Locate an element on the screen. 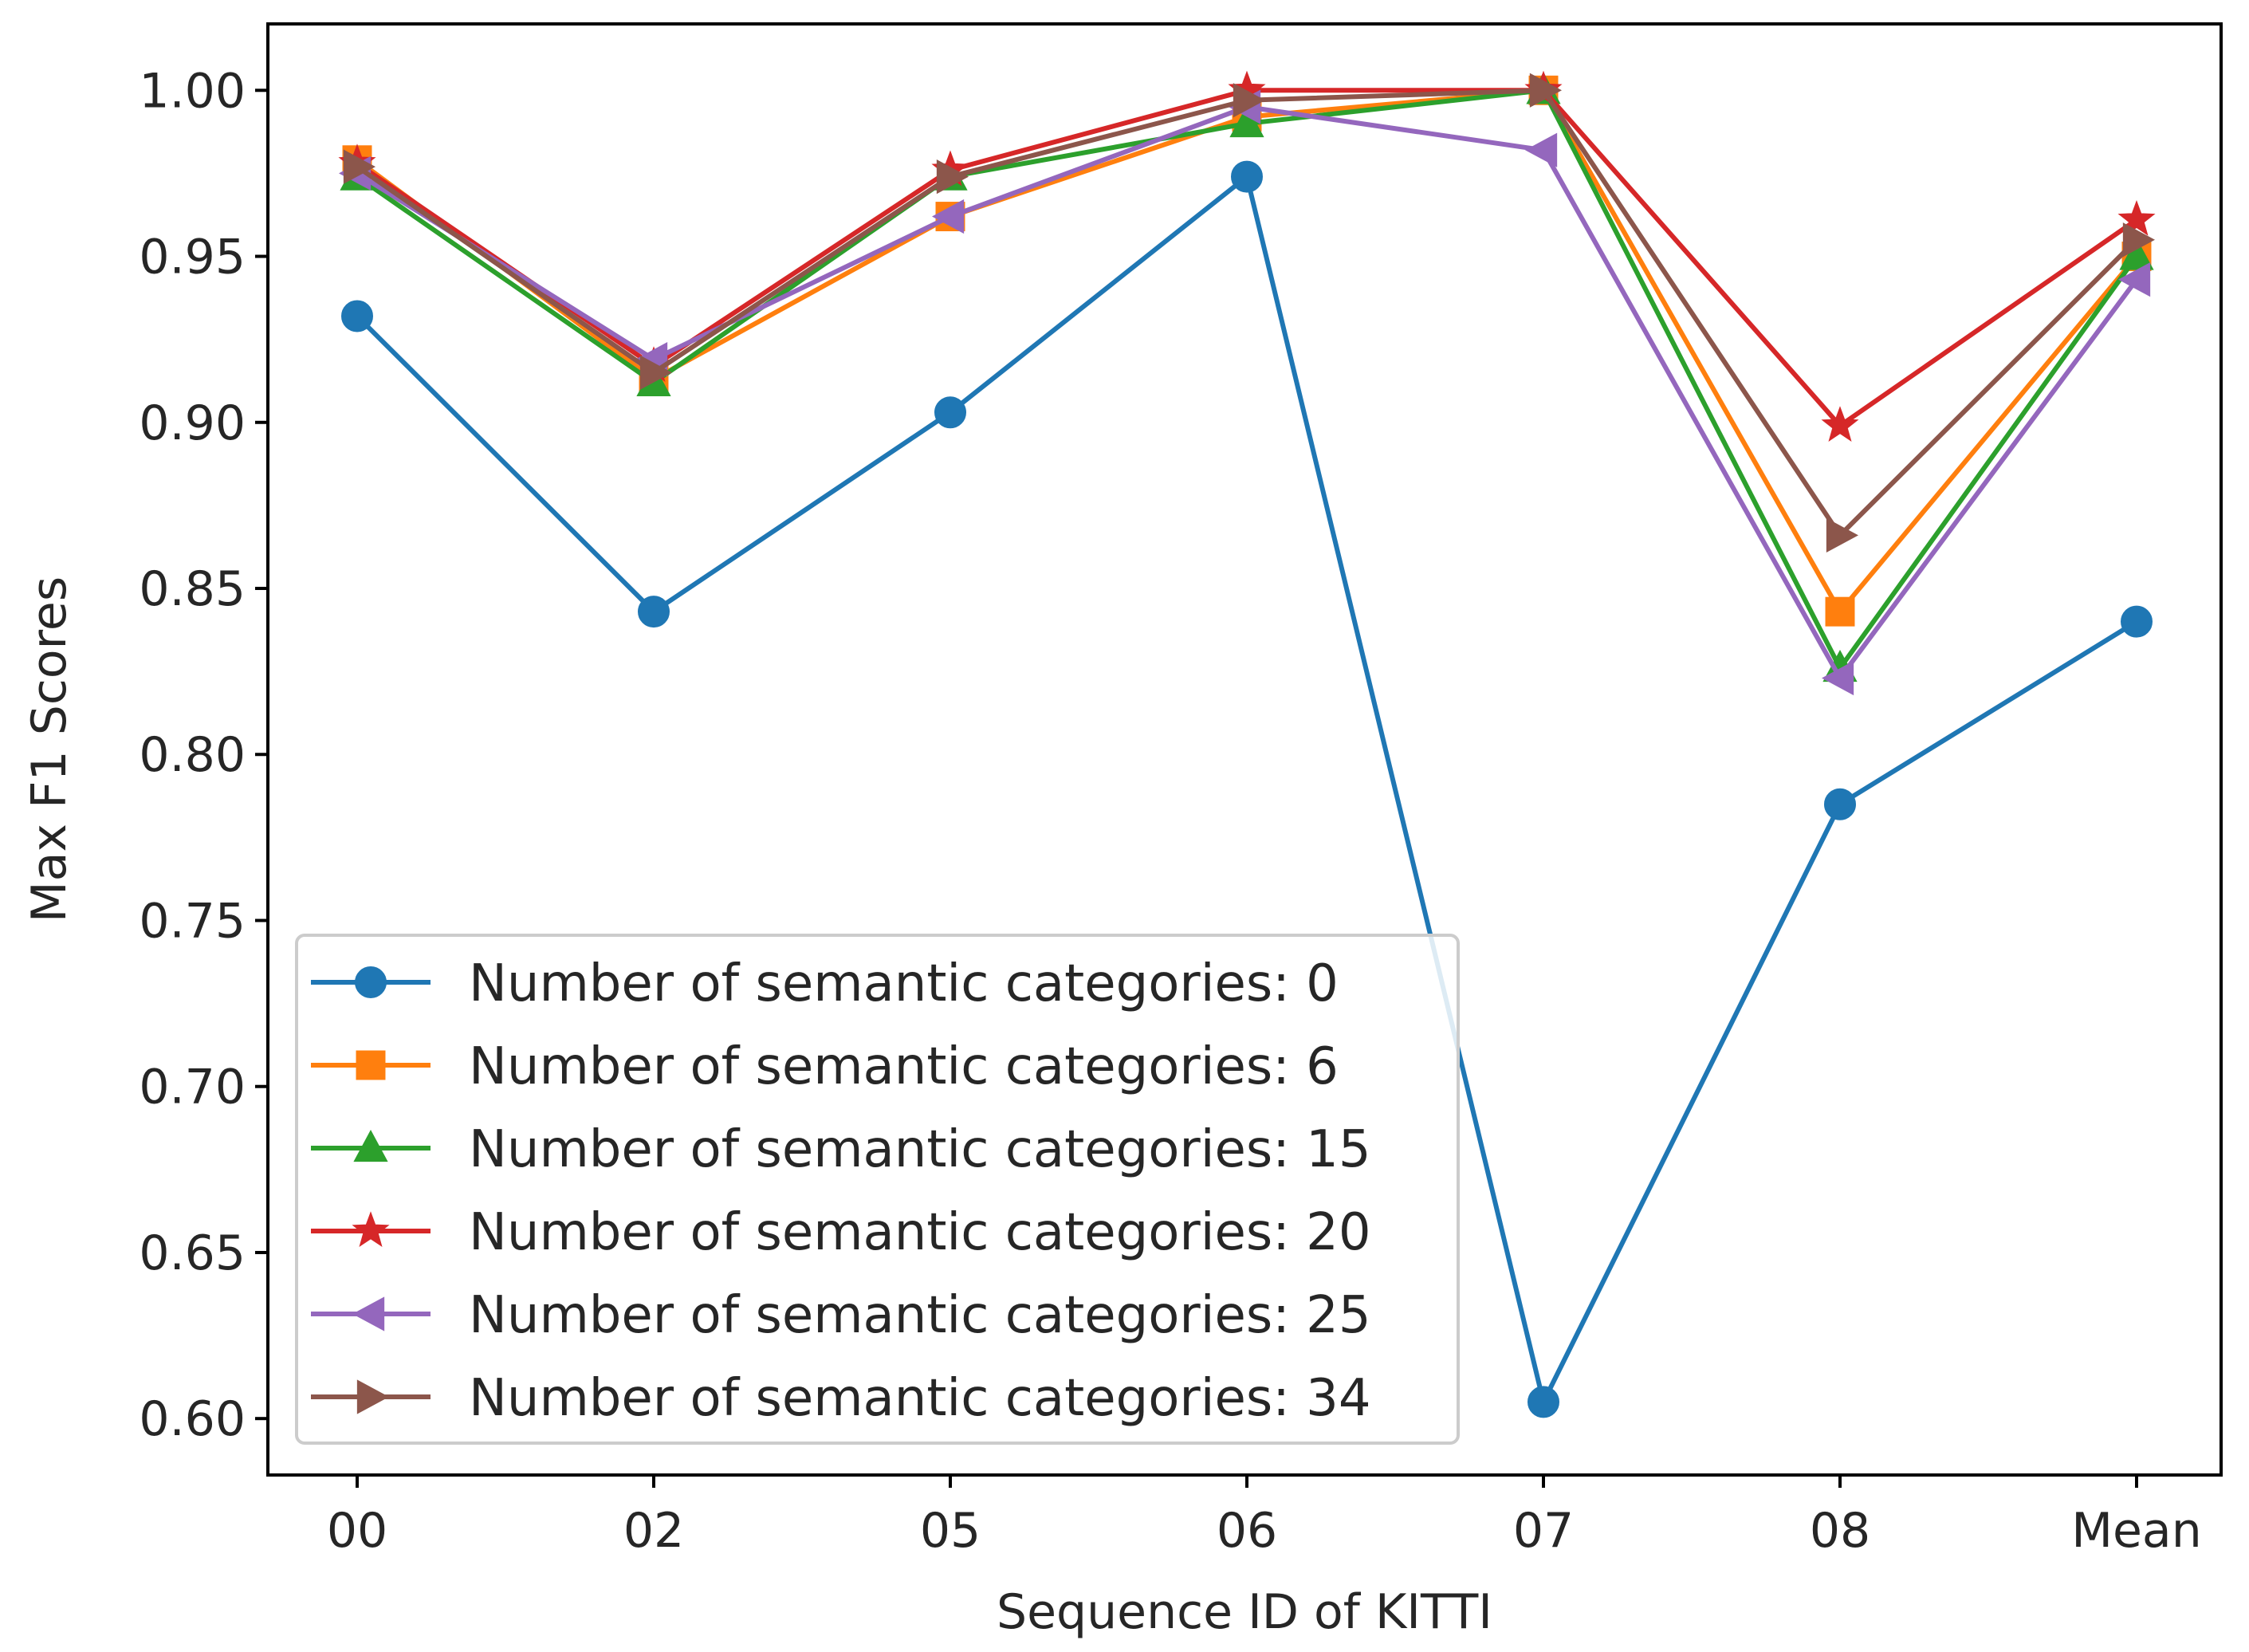 The image size is (2249, 1652). x-tick-label: 02 is located at coordinates (653, 1531).